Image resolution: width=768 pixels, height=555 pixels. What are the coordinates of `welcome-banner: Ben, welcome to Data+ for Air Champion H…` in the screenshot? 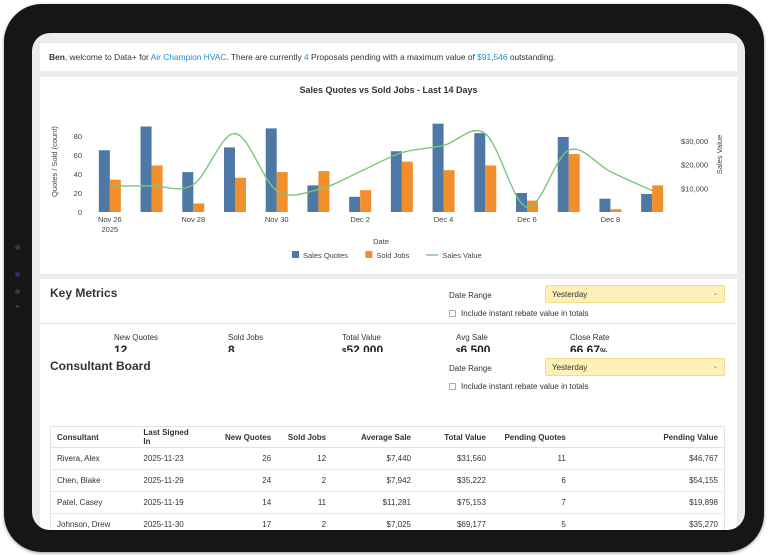 It's located at (388, 57).